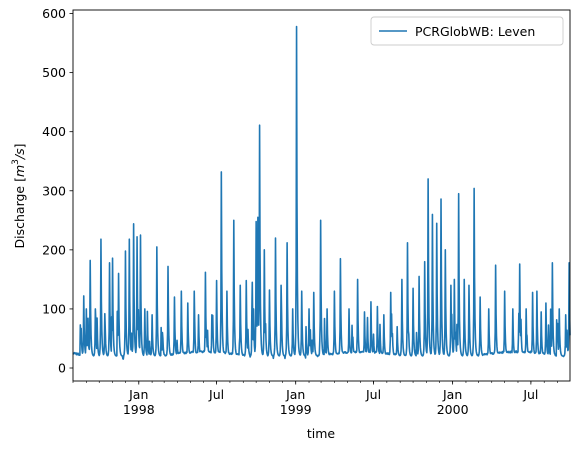 The height and width of the screenshot is (451, 579). Describe the element at coordinates (62, 368) in the screenshot. I see `y-tick-label: 0` at that location.